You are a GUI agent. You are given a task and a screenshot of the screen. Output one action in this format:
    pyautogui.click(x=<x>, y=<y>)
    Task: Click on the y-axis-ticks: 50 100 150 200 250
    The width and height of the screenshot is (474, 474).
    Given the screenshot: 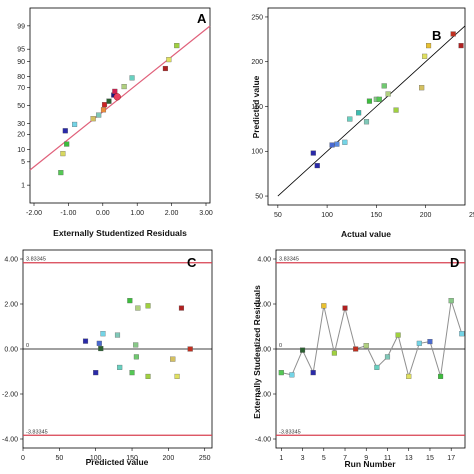 What is the action you would take?
    pyautogui.click(x=259, y=107)
    